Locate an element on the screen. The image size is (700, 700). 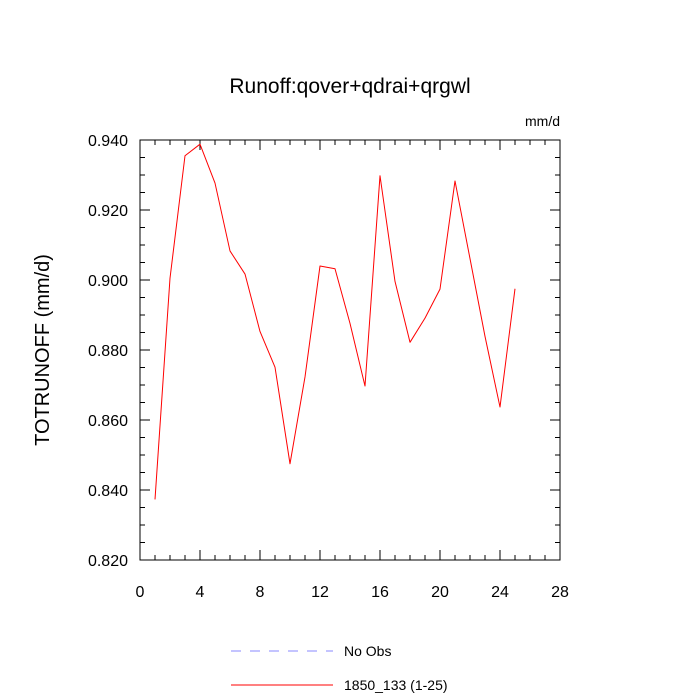
legend-label: No Obs is located at coordinates (367, 651).